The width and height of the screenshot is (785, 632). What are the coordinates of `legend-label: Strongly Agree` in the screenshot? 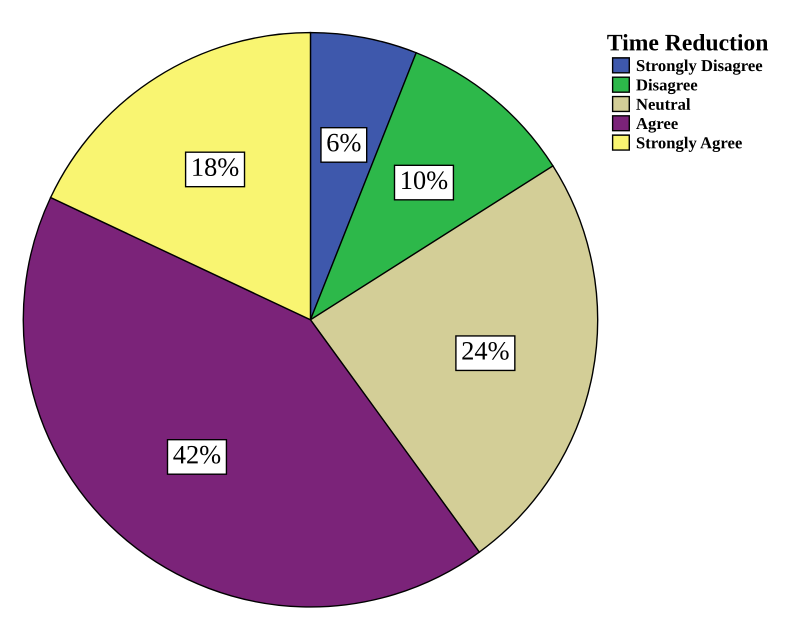 It's located at (689, 144).